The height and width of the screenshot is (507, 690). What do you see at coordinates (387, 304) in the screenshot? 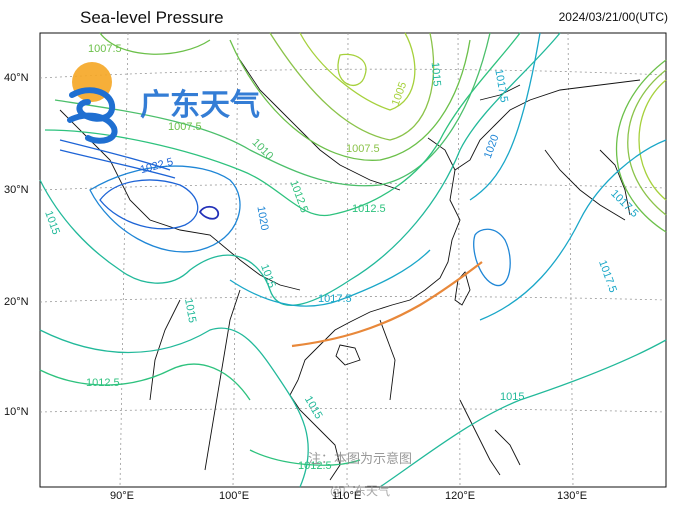
I see `trough-line` at bounding box center [387, 304].